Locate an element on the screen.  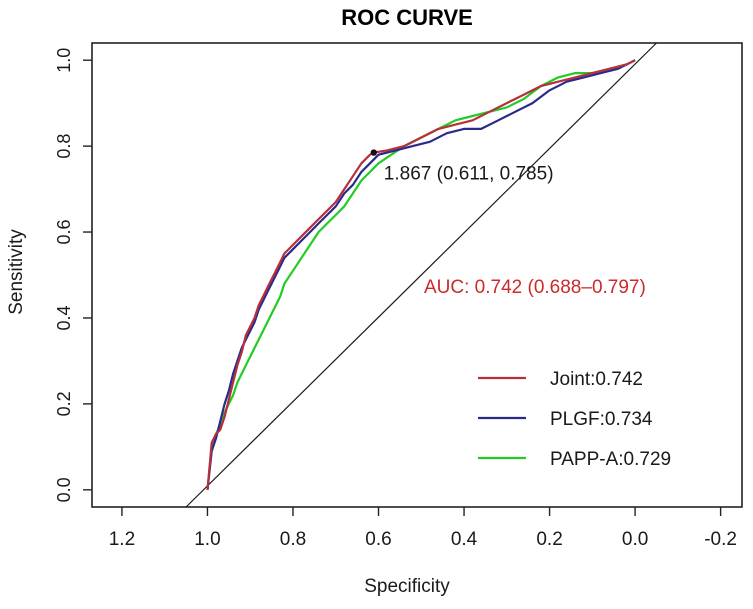
legend-label: Joint:0.742 is located at coordinates (596, 379).